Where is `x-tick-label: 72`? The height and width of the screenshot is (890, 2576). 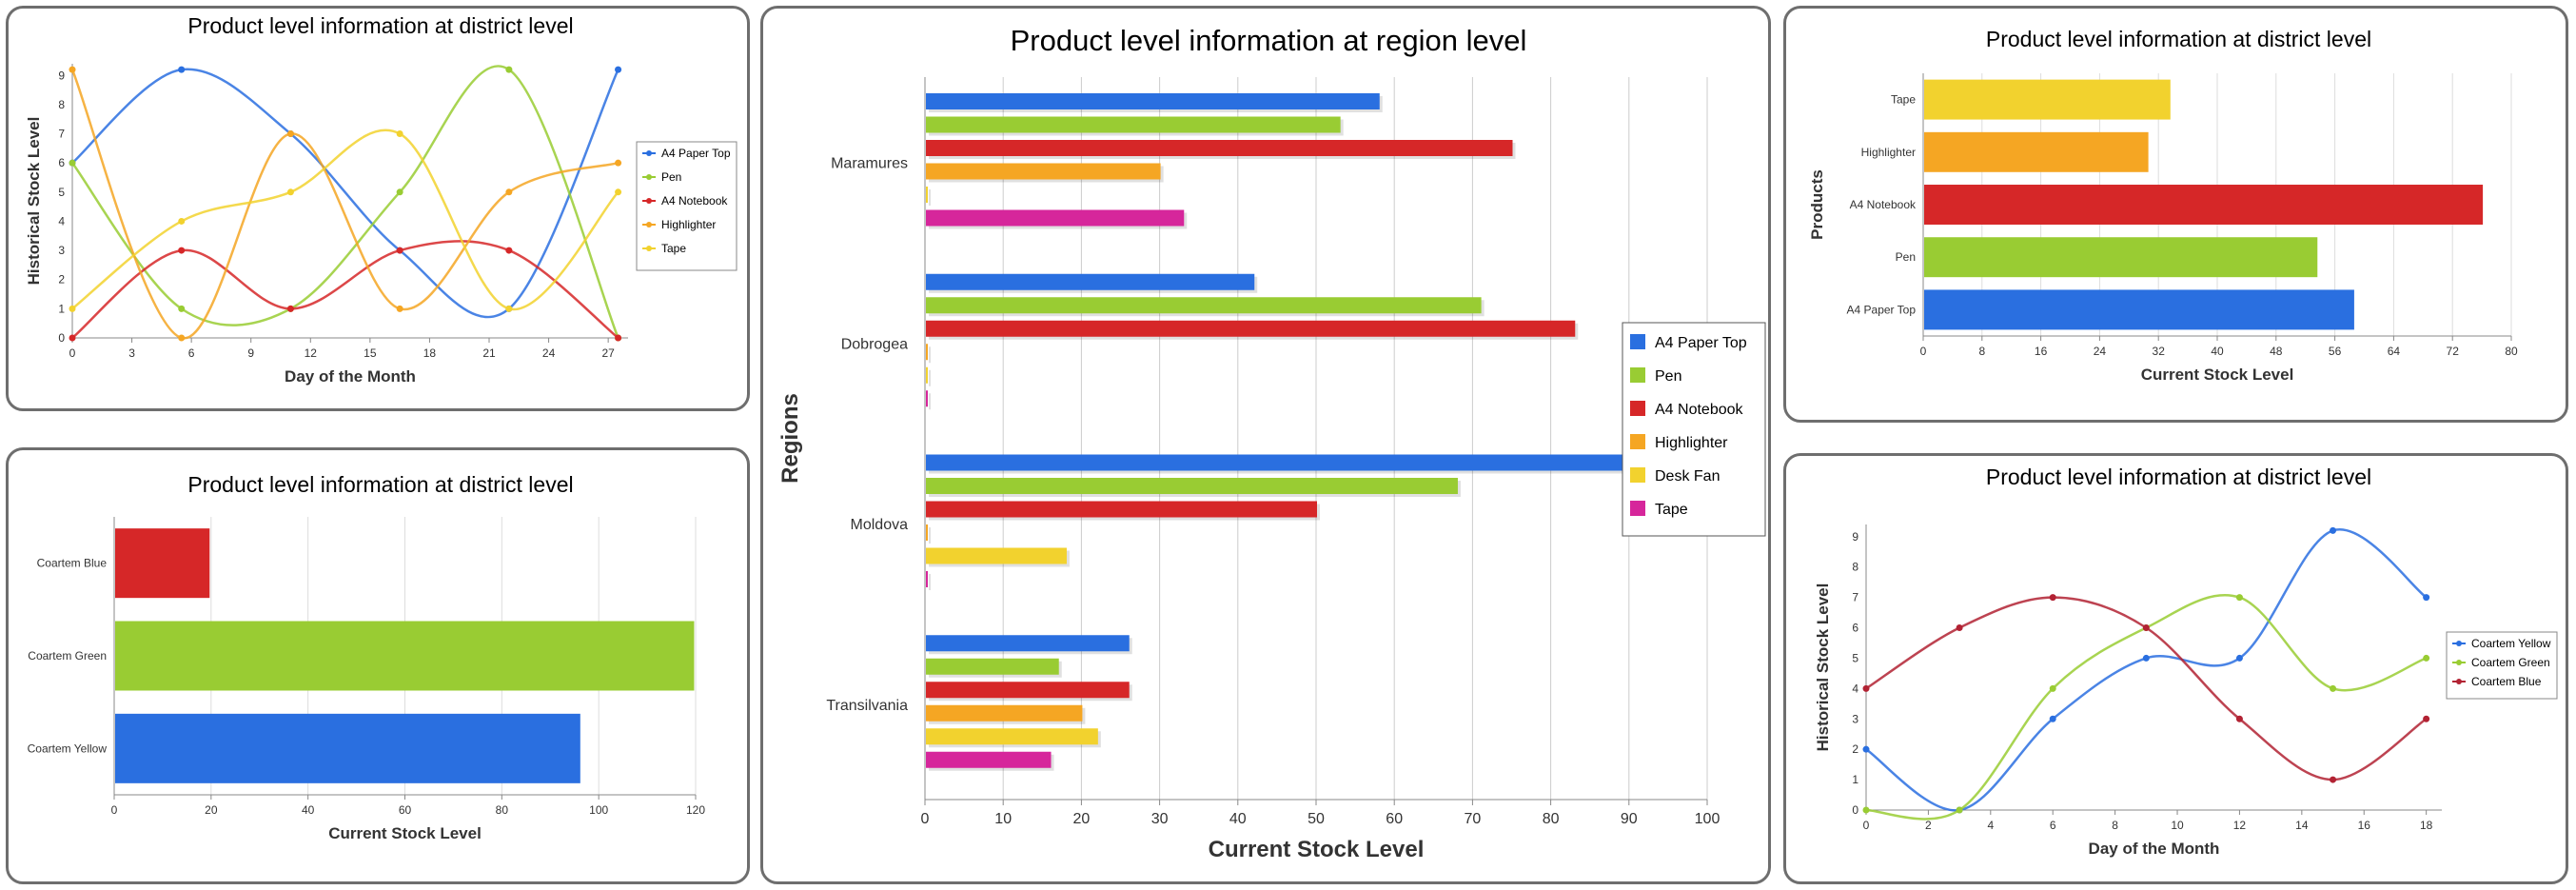
x-tick-label: 72 is located at coordinates (2453, 351).